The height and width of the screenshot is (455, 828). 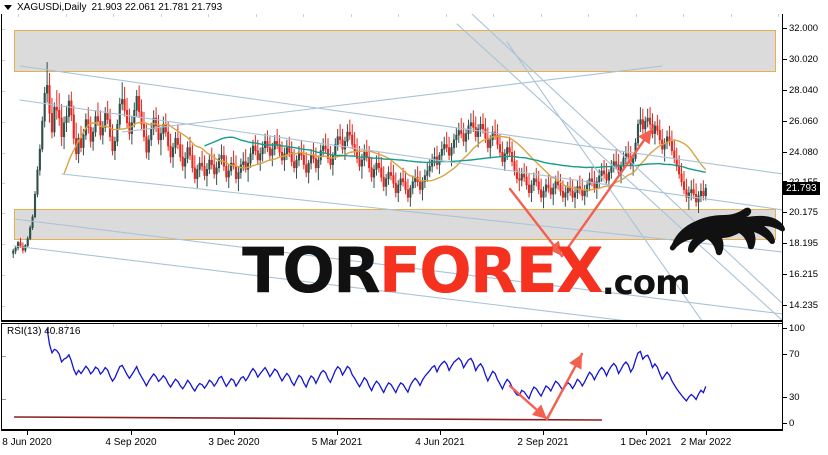 I want to click on rsi-tick-label: 70, so click(x=791, y=355).